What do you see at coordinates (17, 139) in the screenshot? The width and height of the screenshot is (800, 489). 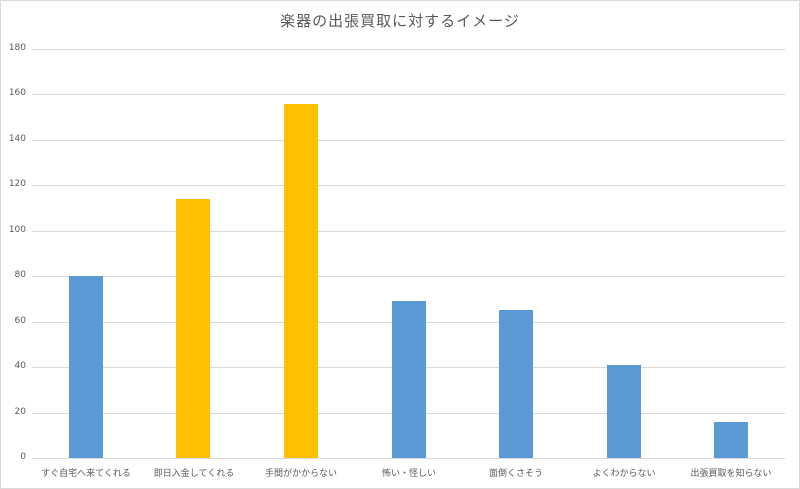 I see `y-tick-label: 140` at bounding box center [17, 139].